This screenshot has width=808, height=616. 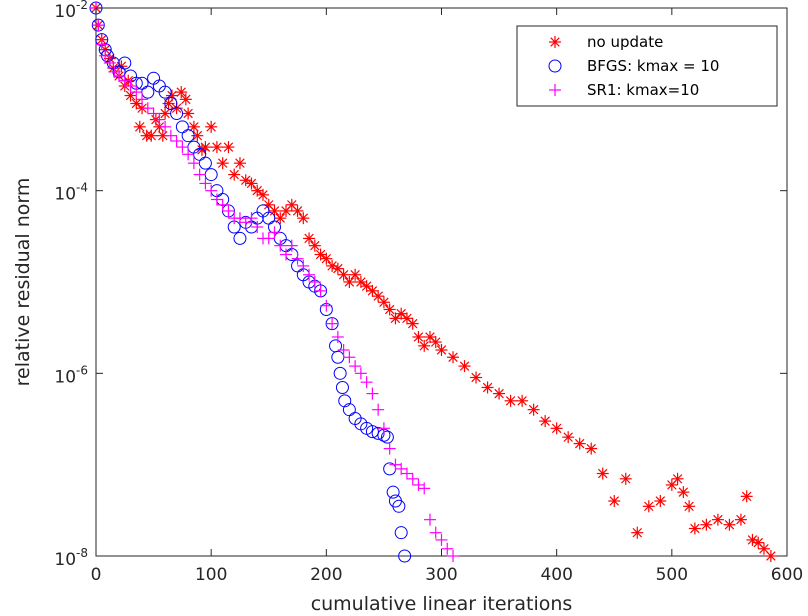 What do you see at coordinates (556, 575) in the screenshot?
I see `x-tick-label: 400` at bounding box center [556, 575].